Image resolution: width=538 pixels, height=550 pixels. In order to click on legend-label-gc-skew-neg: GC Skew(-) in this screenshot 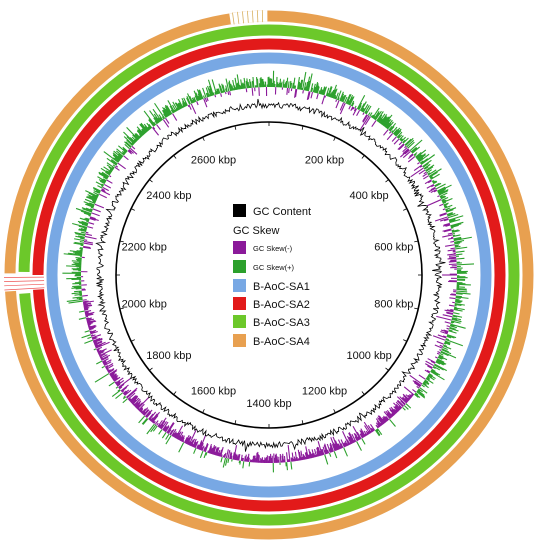, I will do `click(273, 248)`.